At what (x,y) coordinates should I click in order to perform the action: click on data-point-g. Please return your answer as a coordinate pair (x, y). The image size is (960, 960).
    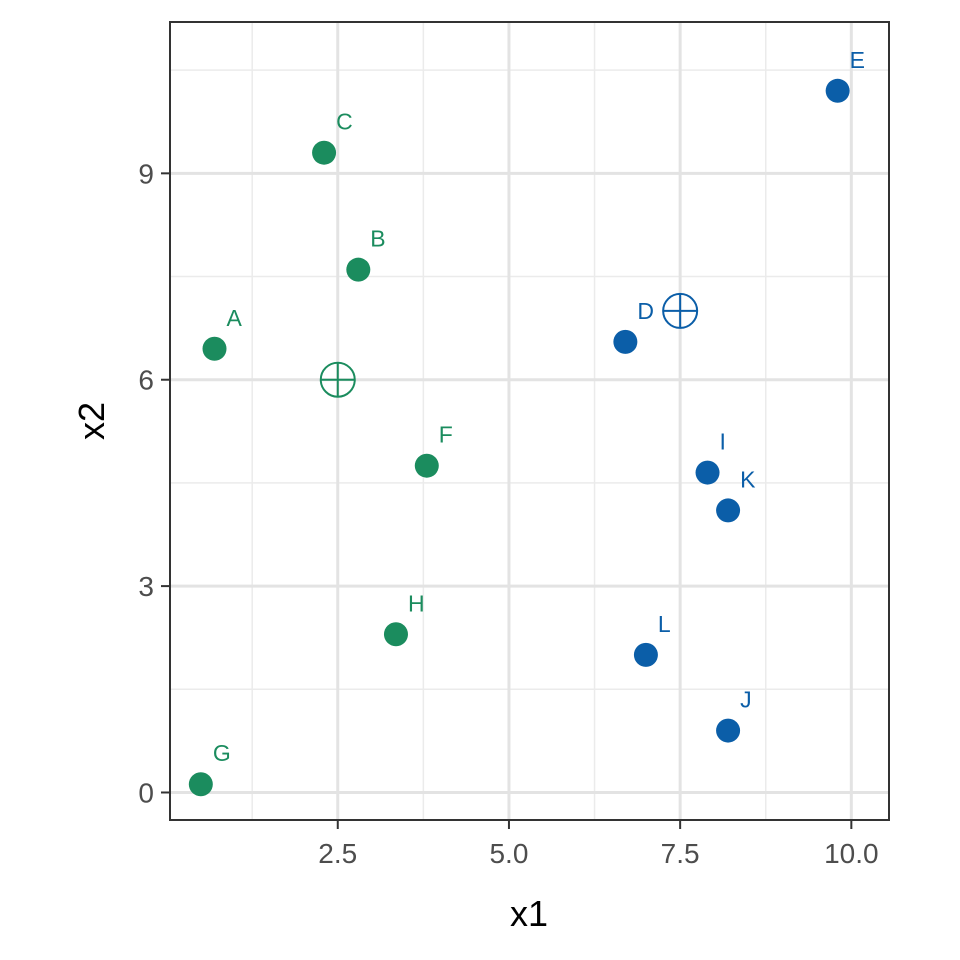
    Looking at the image, I should click on (200, 784).